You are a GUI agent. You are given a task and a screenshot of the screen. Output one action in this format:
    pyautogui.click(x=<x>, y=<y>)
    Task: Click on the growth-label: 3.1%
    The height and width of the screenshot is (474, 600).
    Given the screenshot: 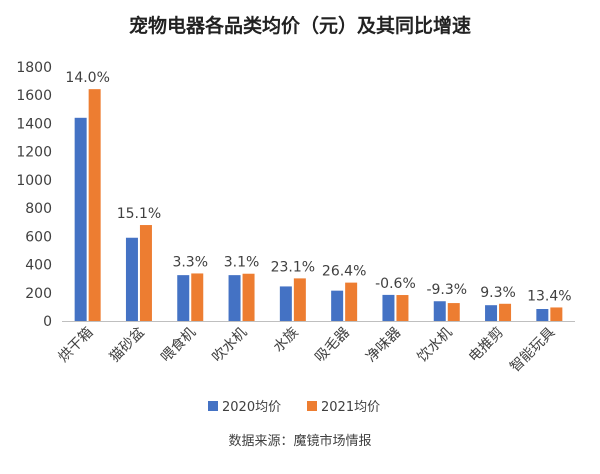 What is the action you would take?
    pyautogui.click(x=242, y=263)
    